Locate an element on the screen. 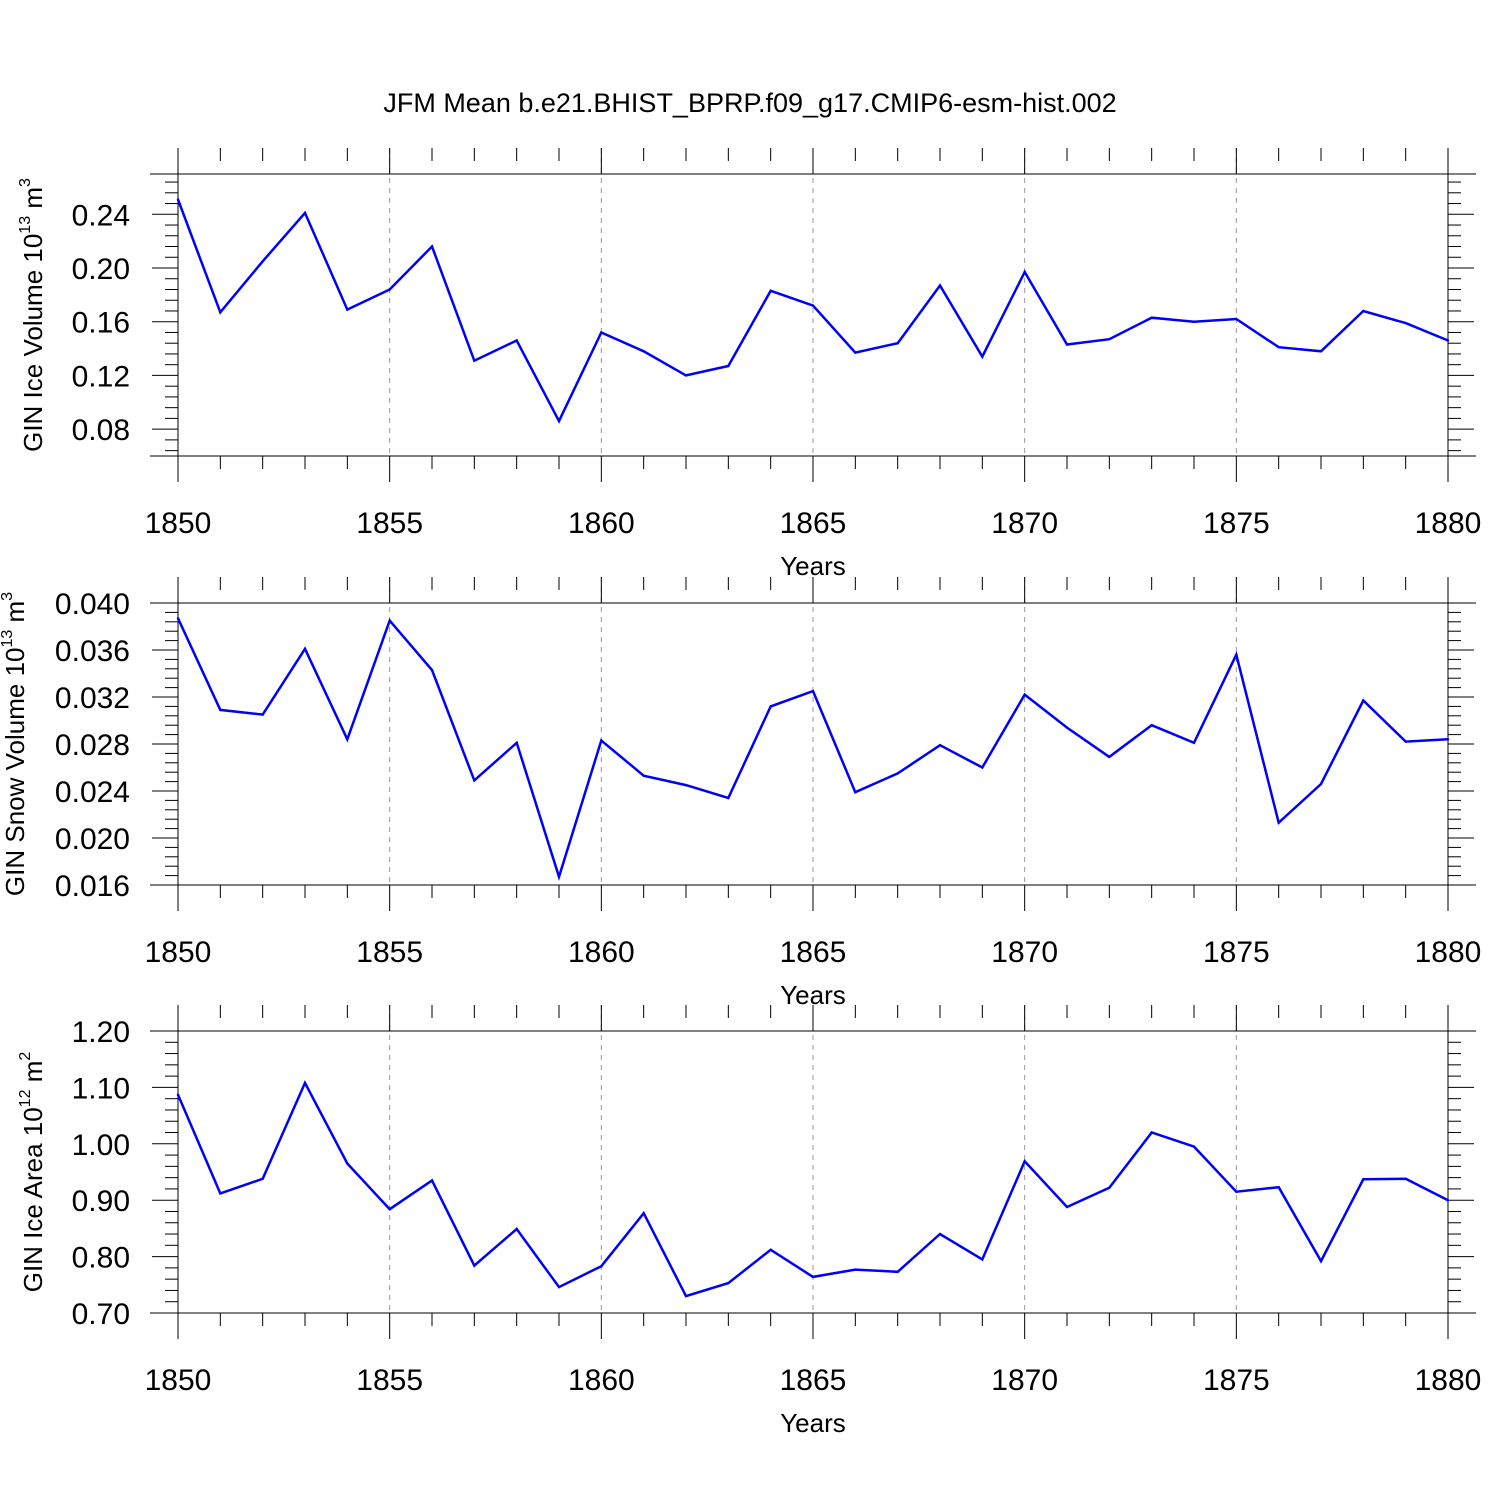 This screenshot has width=1500, height=1500. y-tick-label: 0.12 is located at coordinates (101, 376).